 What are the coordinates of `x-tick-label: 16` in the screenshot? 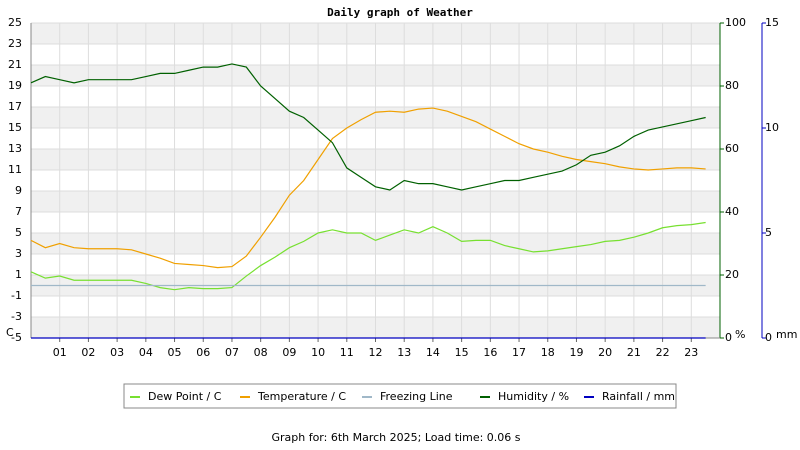 It's located at (490, 352).